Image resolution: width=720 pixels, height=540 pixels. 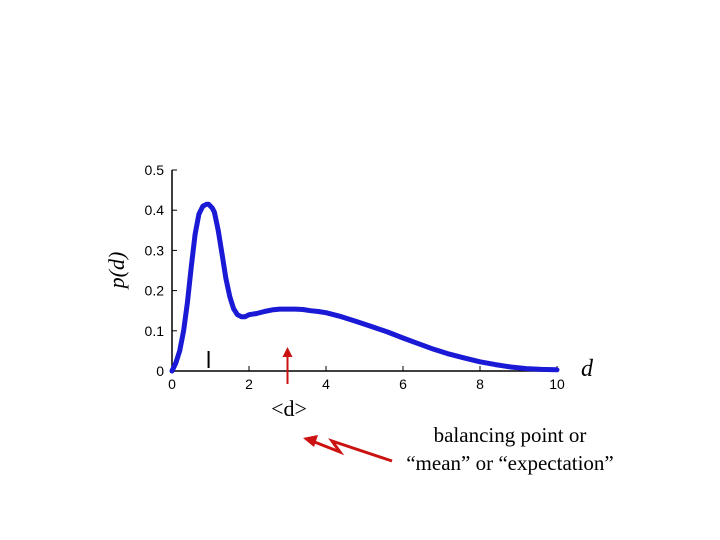 What do you see at coordinates (510, 463) in the screenshot?
I see `annotation-line-2: “mean” or “expectation”` at bounding box center [510, 463].